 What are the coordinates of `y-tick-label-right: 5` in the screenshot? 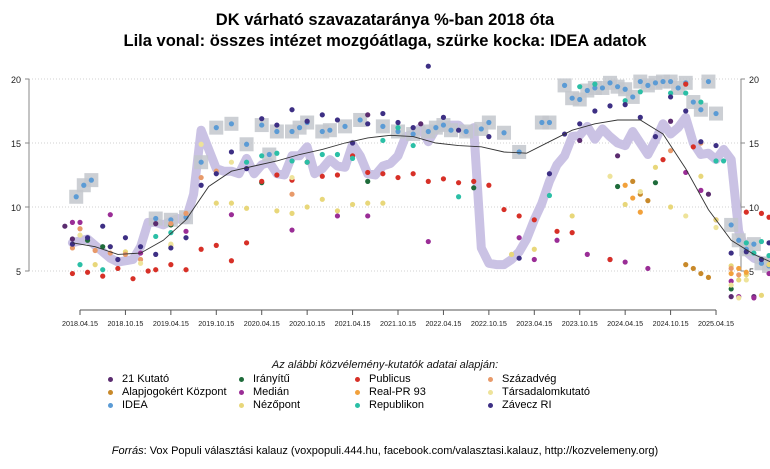 It's located at (751, 272).